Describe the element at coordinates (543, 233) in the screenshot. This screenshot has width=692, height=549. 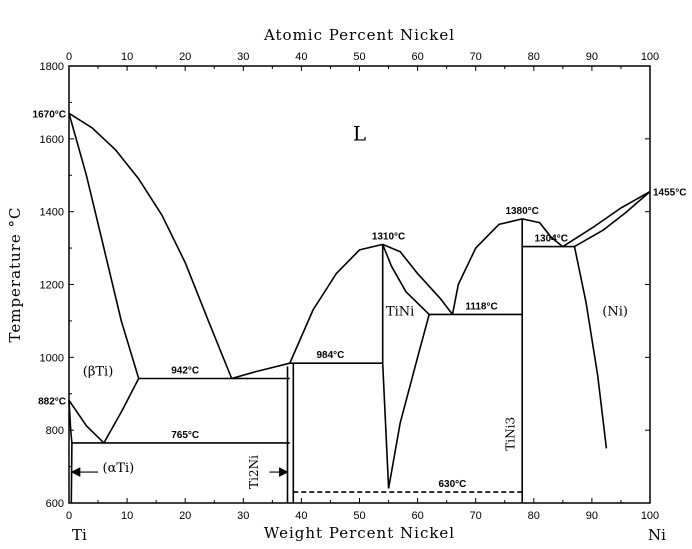
I see `phase-line-liquidus-1380-right` at that location.